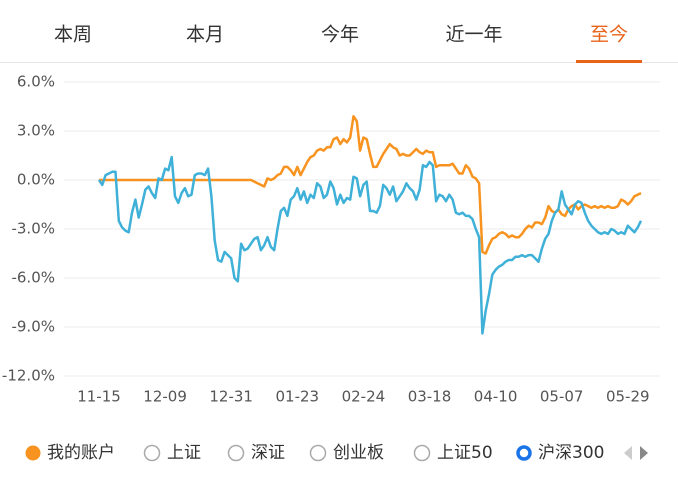  Describe the element at coordinates (33, 278) in the screenshot. I see `y-tick-label: -6.0%` at that location.